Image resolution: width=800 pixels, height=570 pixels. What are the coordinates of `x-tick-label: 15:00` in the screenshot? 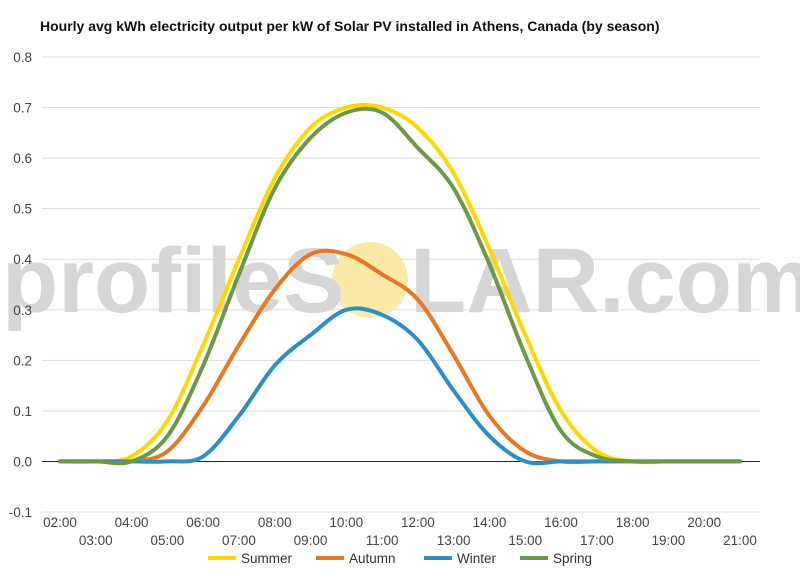 It's located at (525, 540).